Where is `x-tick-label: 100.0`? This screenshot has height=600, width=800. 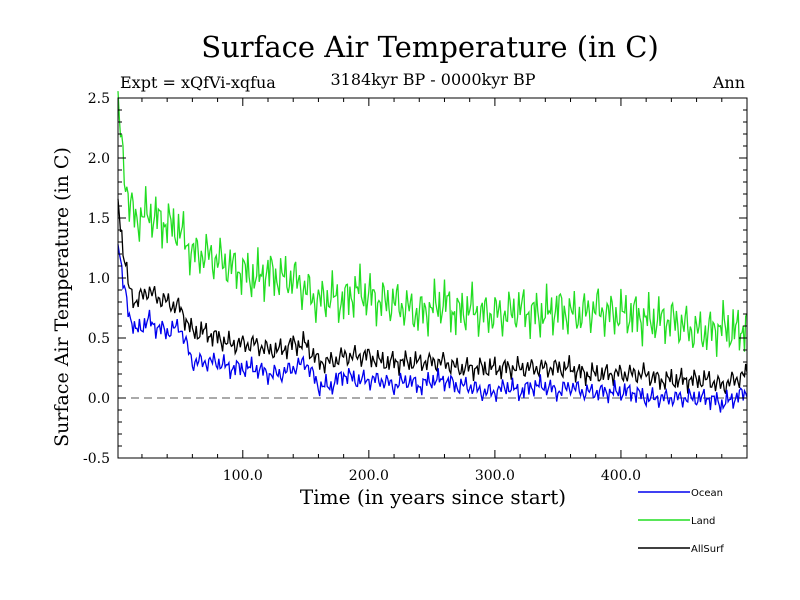 x-tick-label: 100.0 is located at coordinates (243, 476).